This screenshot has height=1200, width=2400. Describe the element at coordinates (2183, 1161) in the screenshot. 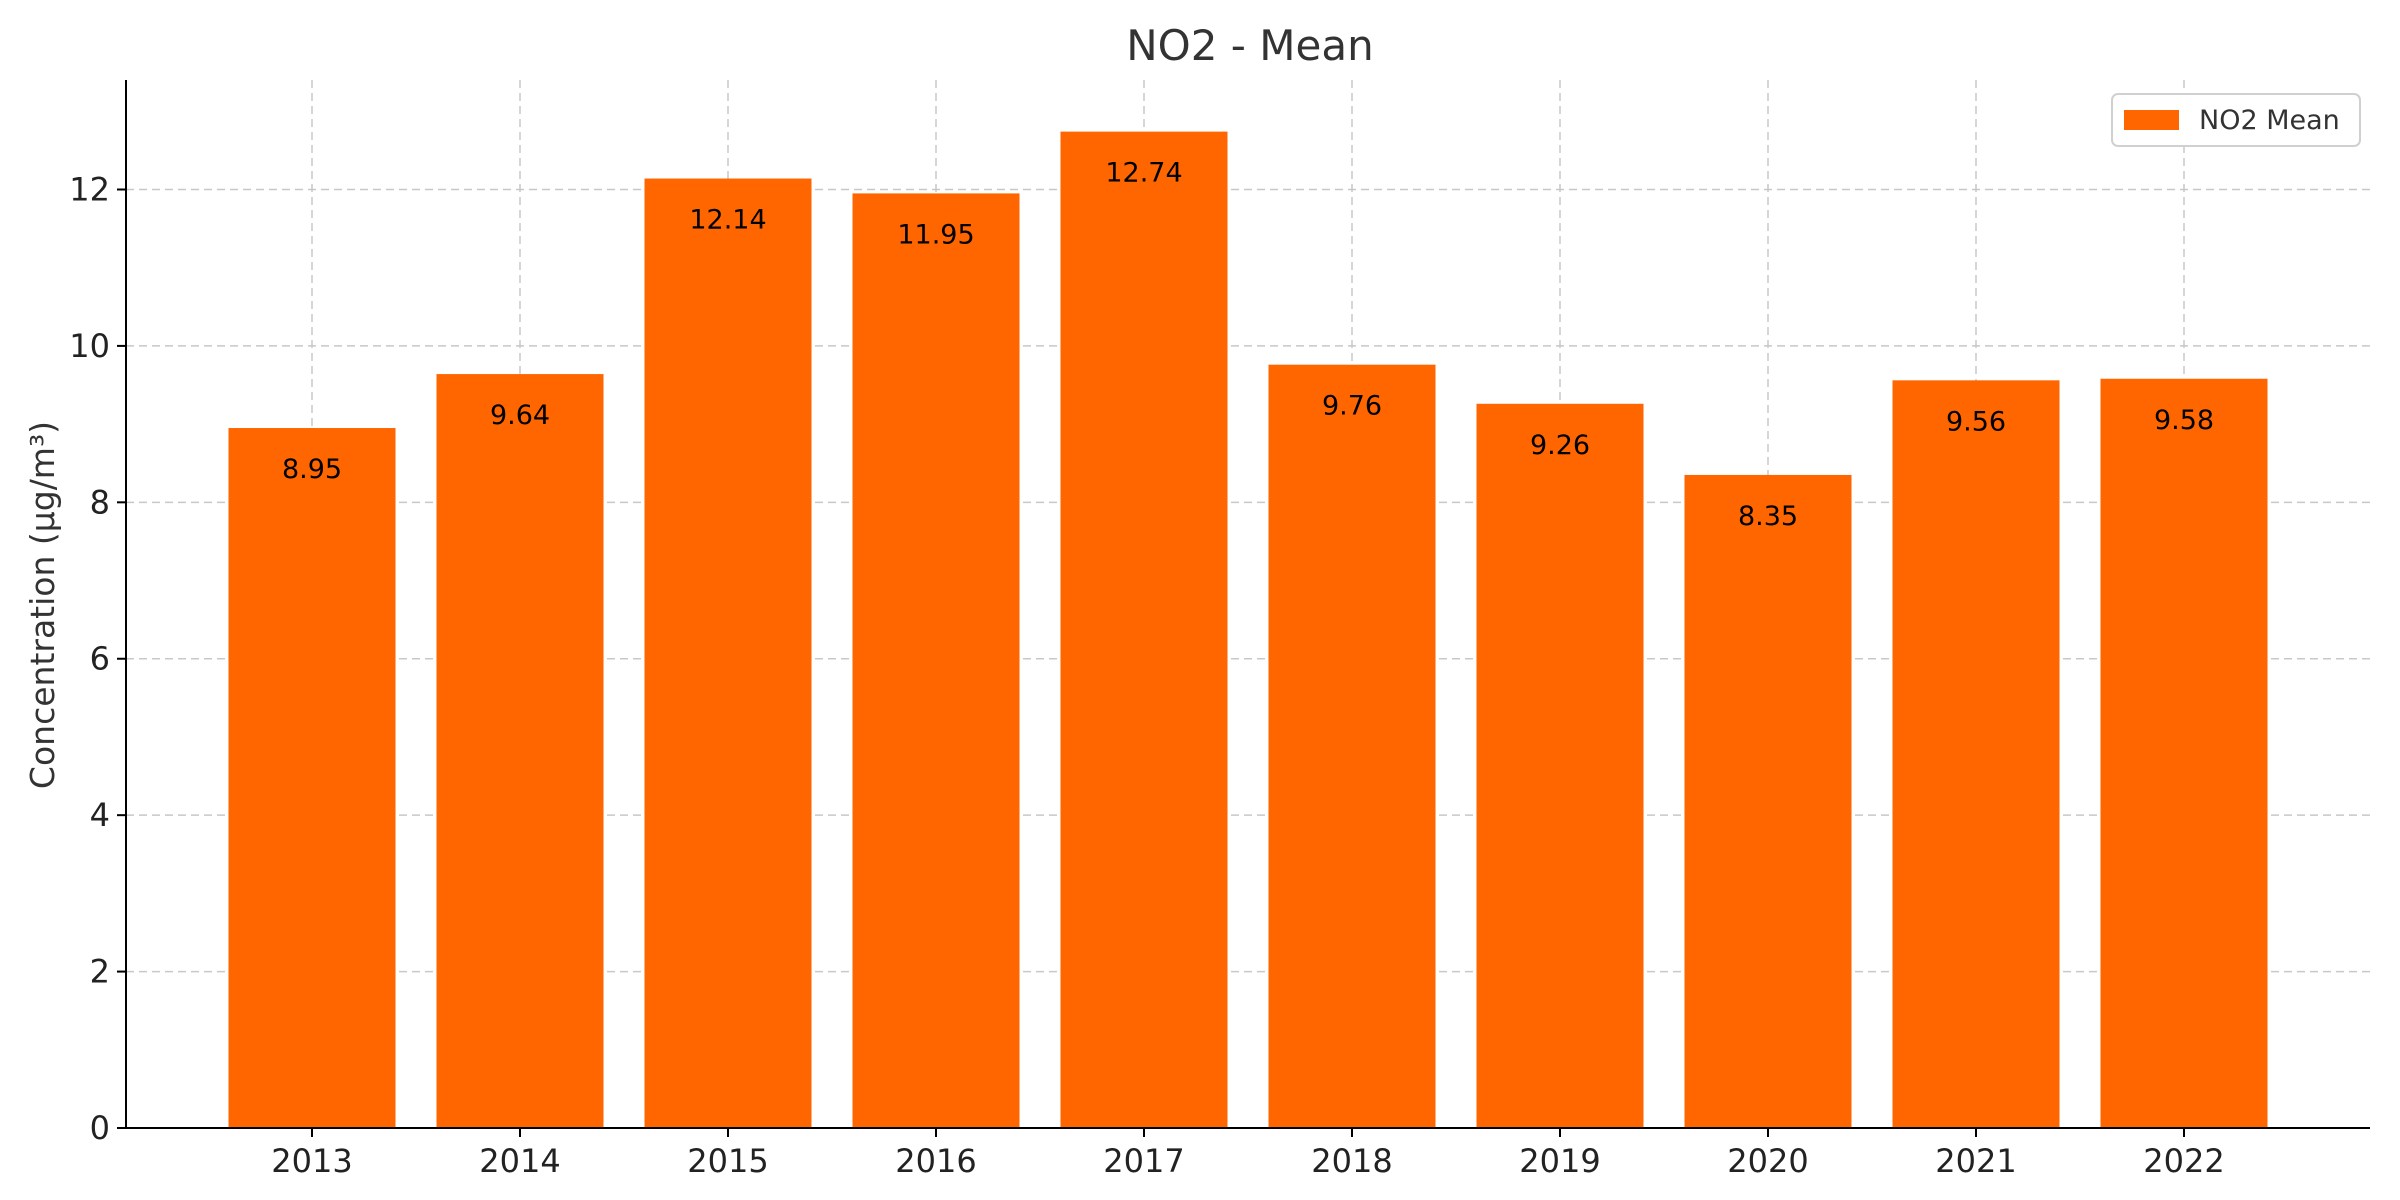

I see `x-tick-label: 2022` at that location.